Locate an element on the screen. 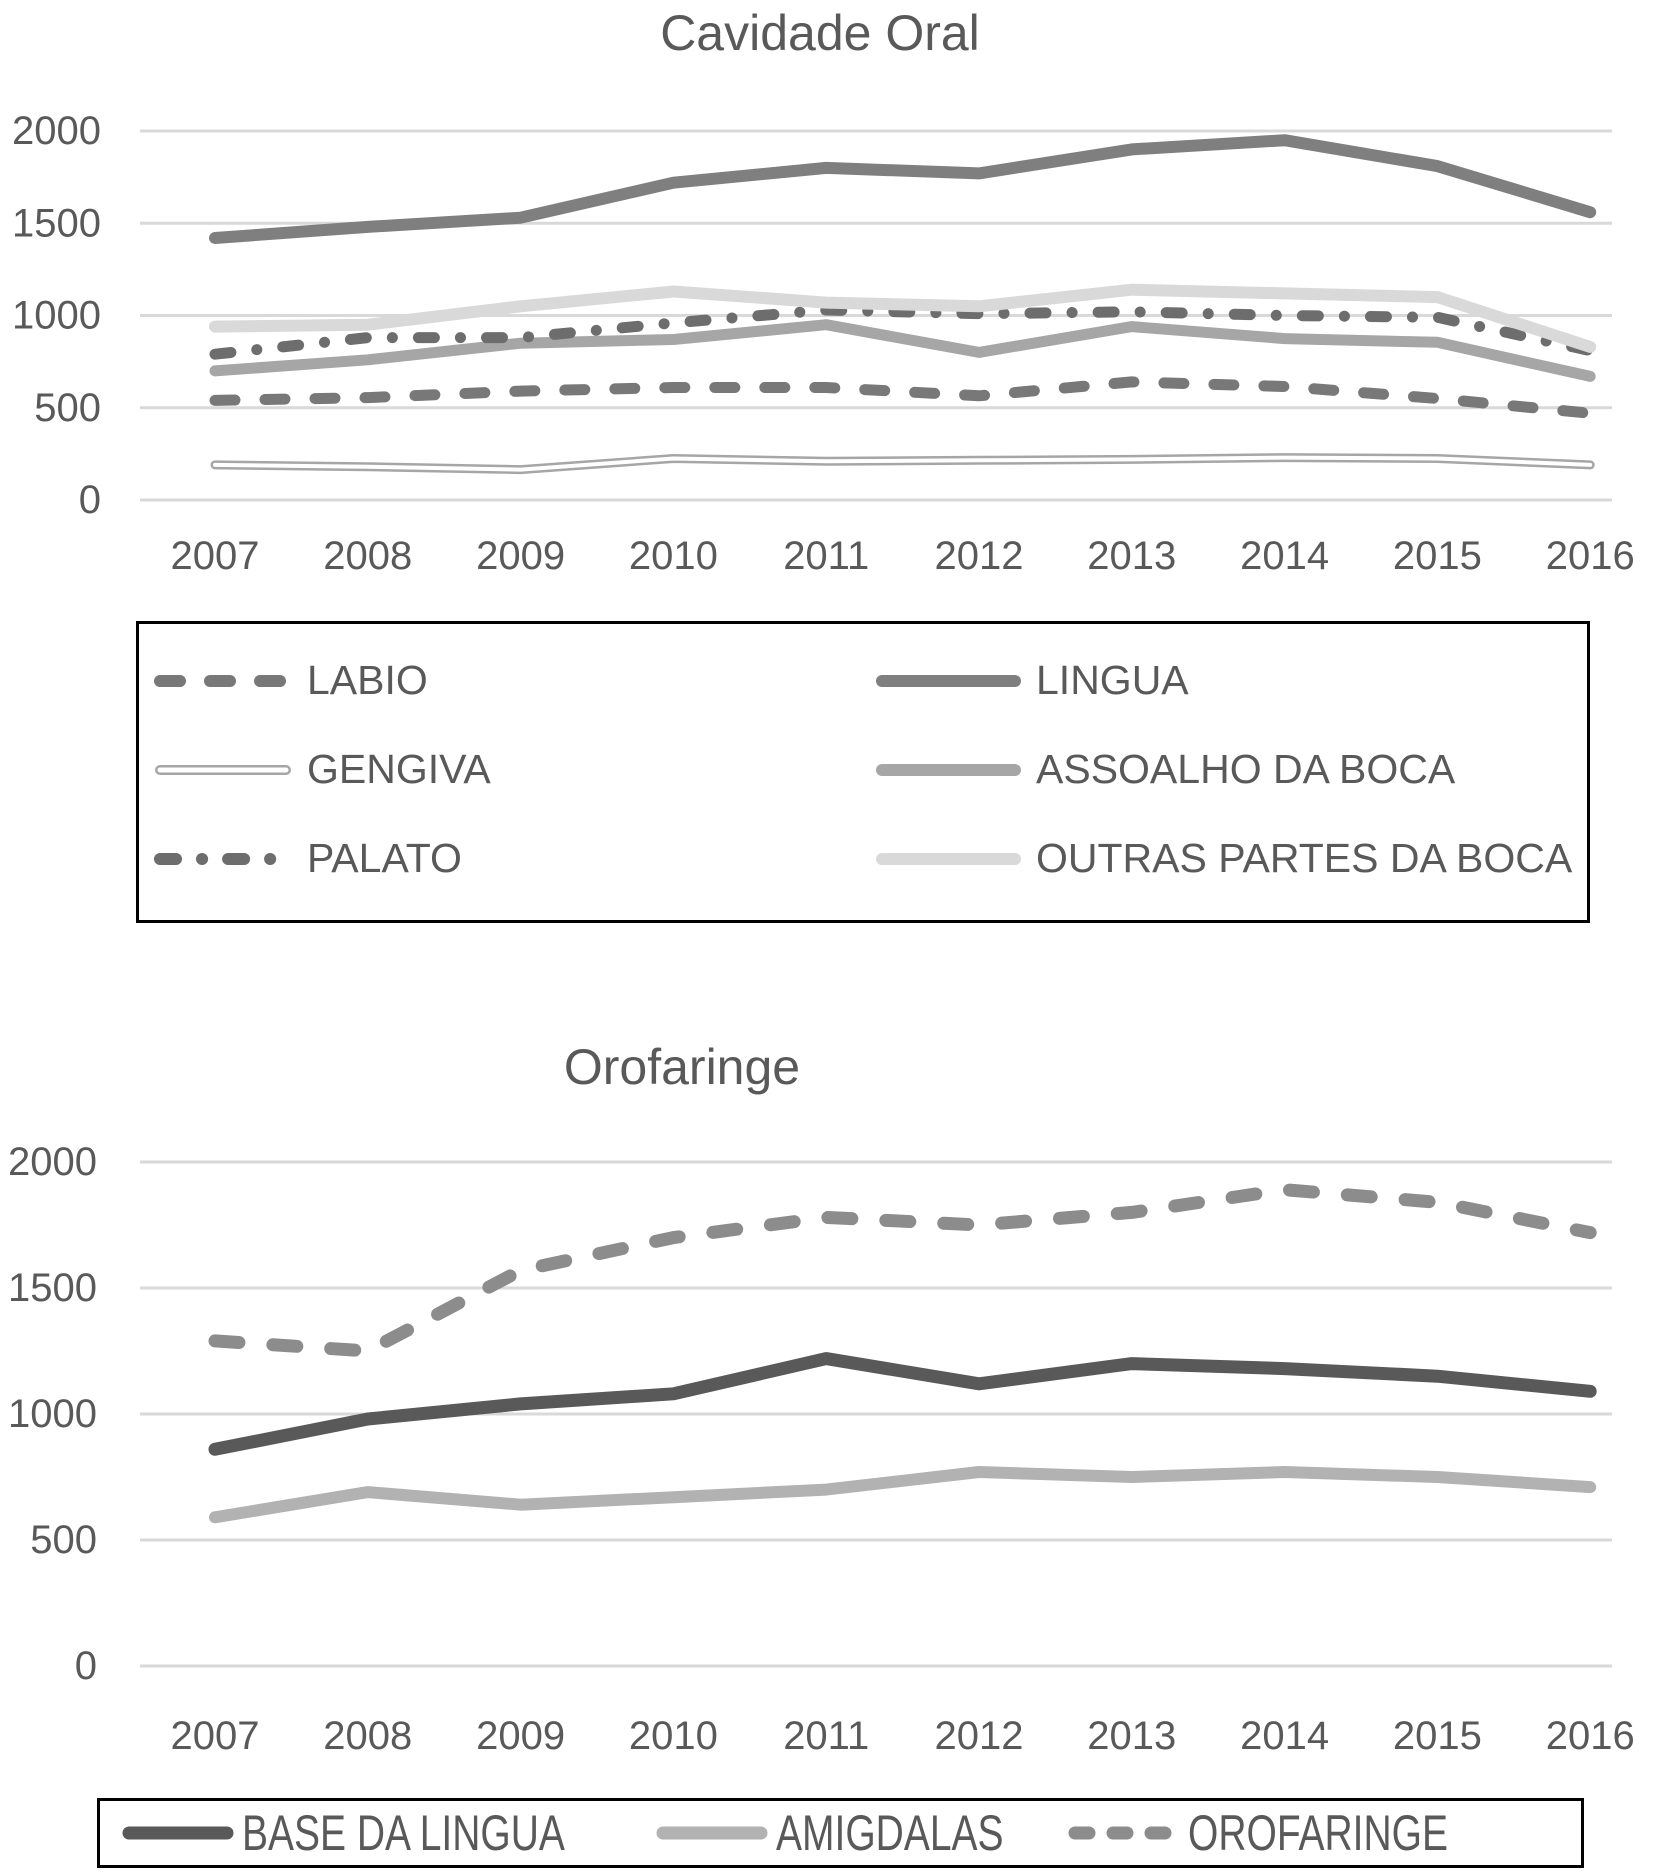 This screenshot has height=1872, width=1667. legend-label-assoalho-da-boca: ASSOALHO DA BOCA is located at coordinates (1246, 769).